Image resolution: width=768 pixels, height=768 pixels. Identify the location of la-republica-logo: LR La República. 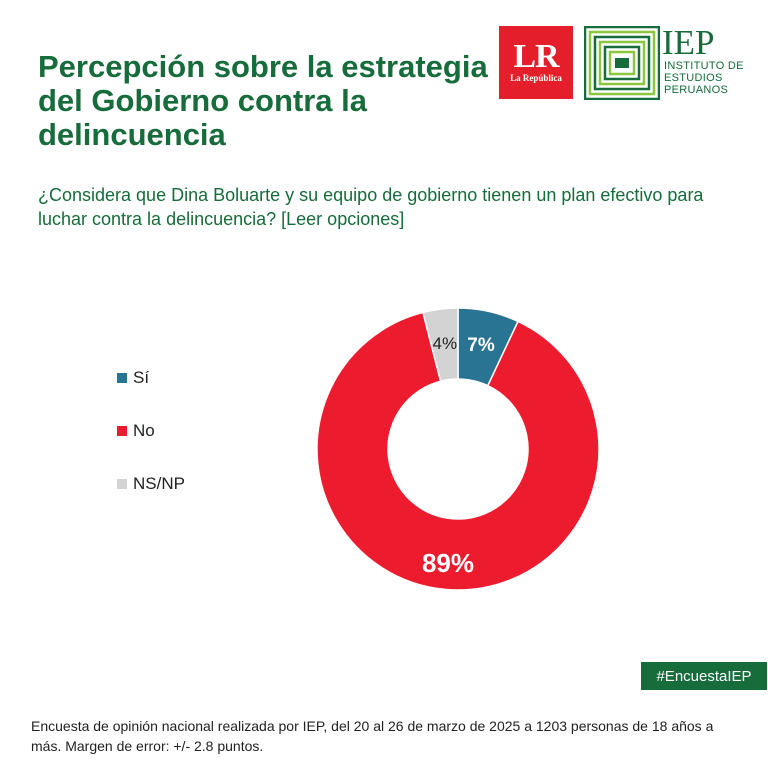
(536, 62).